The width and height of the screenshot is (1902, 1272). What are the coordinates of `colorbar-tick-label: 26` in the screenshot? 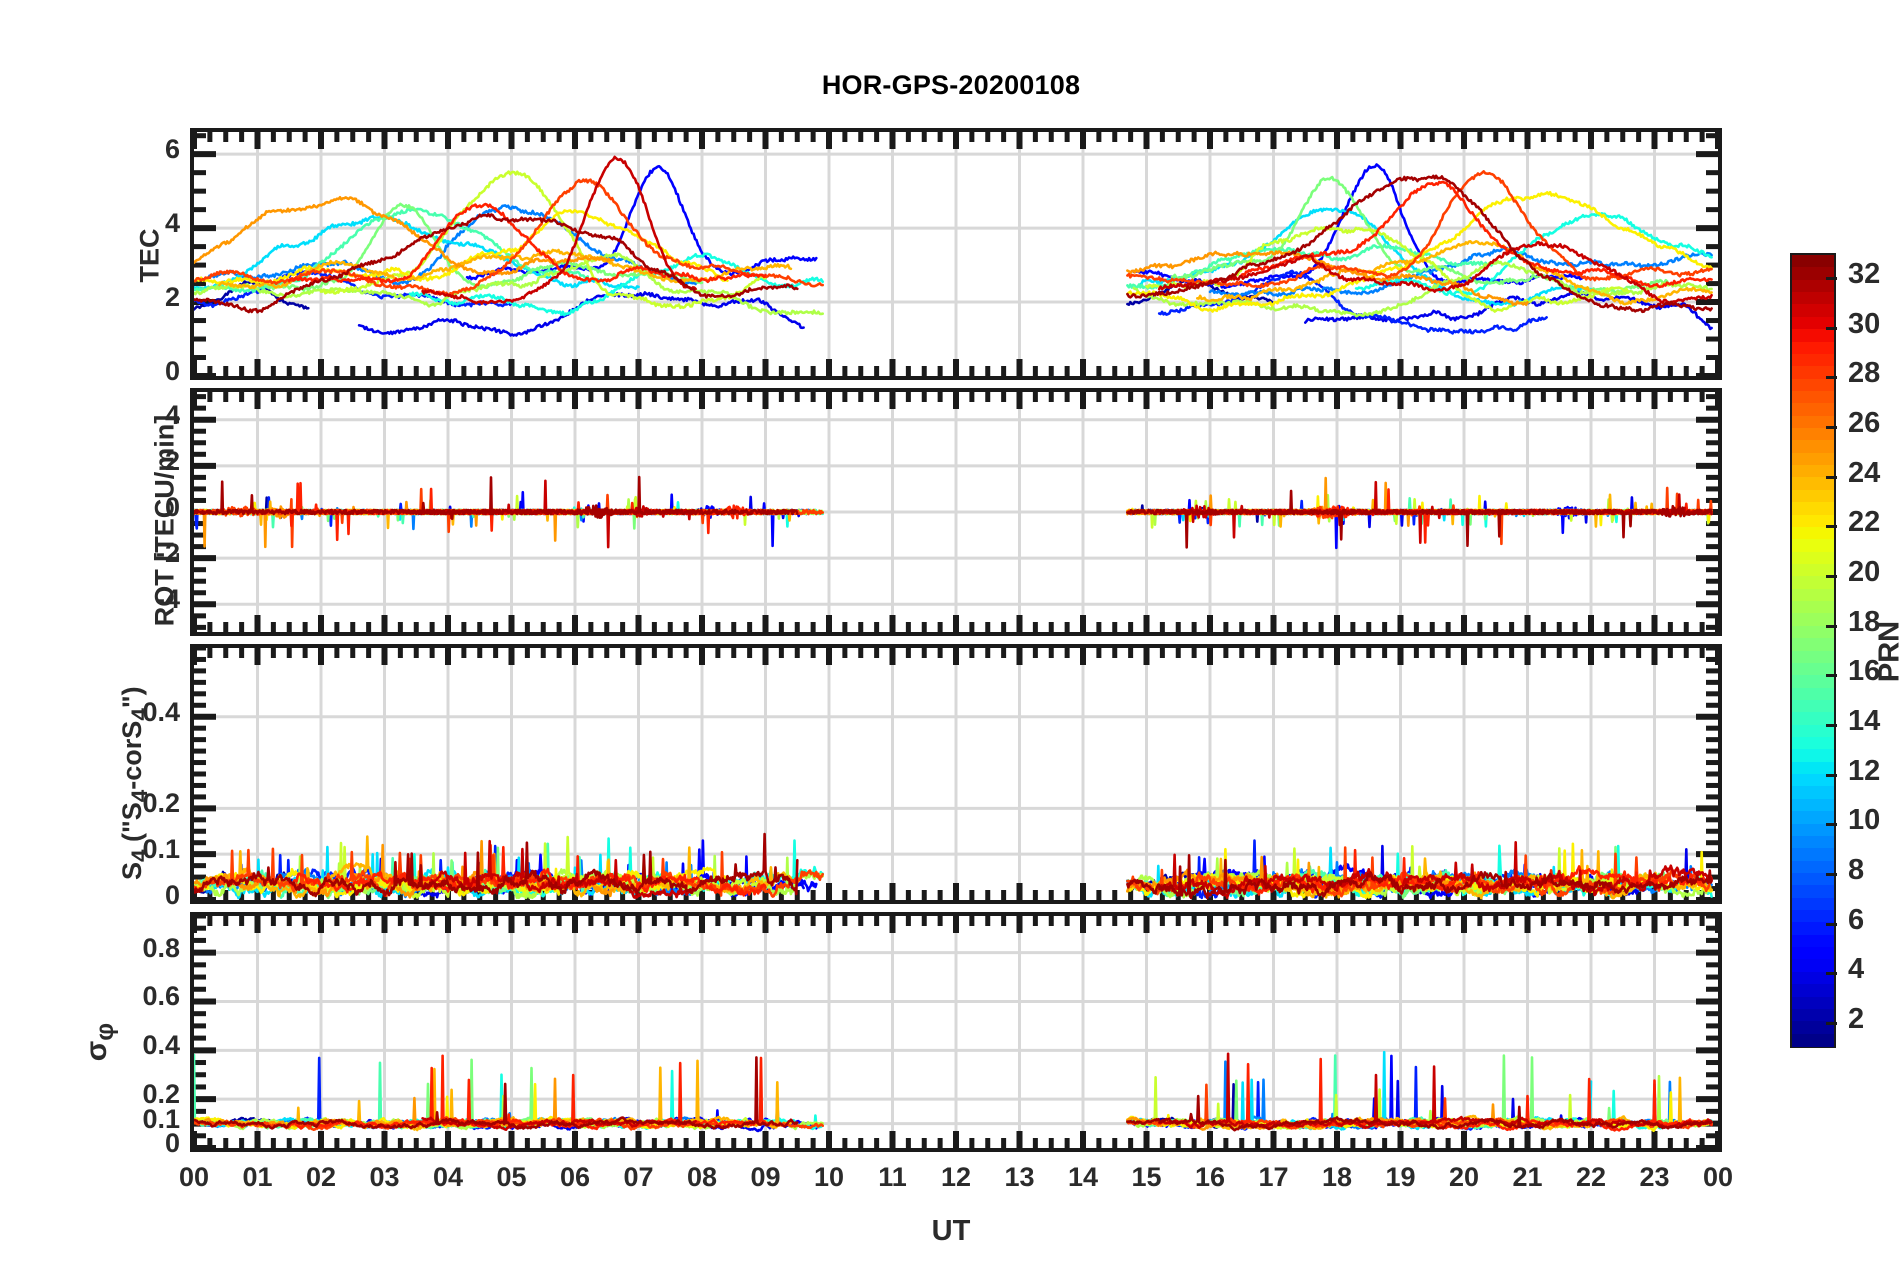 It's located at (1864, 422).